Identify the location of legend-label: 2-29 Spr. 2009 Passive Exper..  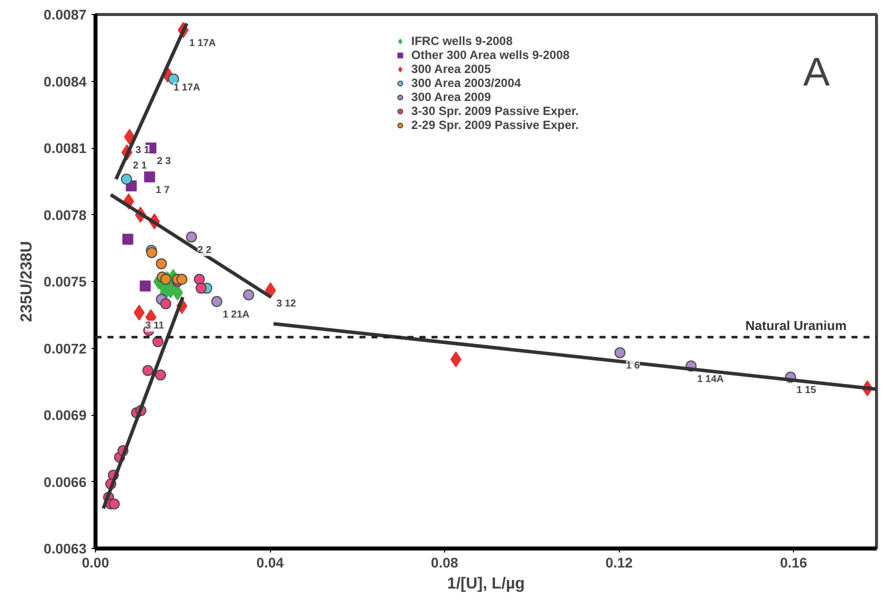
(495, 125).